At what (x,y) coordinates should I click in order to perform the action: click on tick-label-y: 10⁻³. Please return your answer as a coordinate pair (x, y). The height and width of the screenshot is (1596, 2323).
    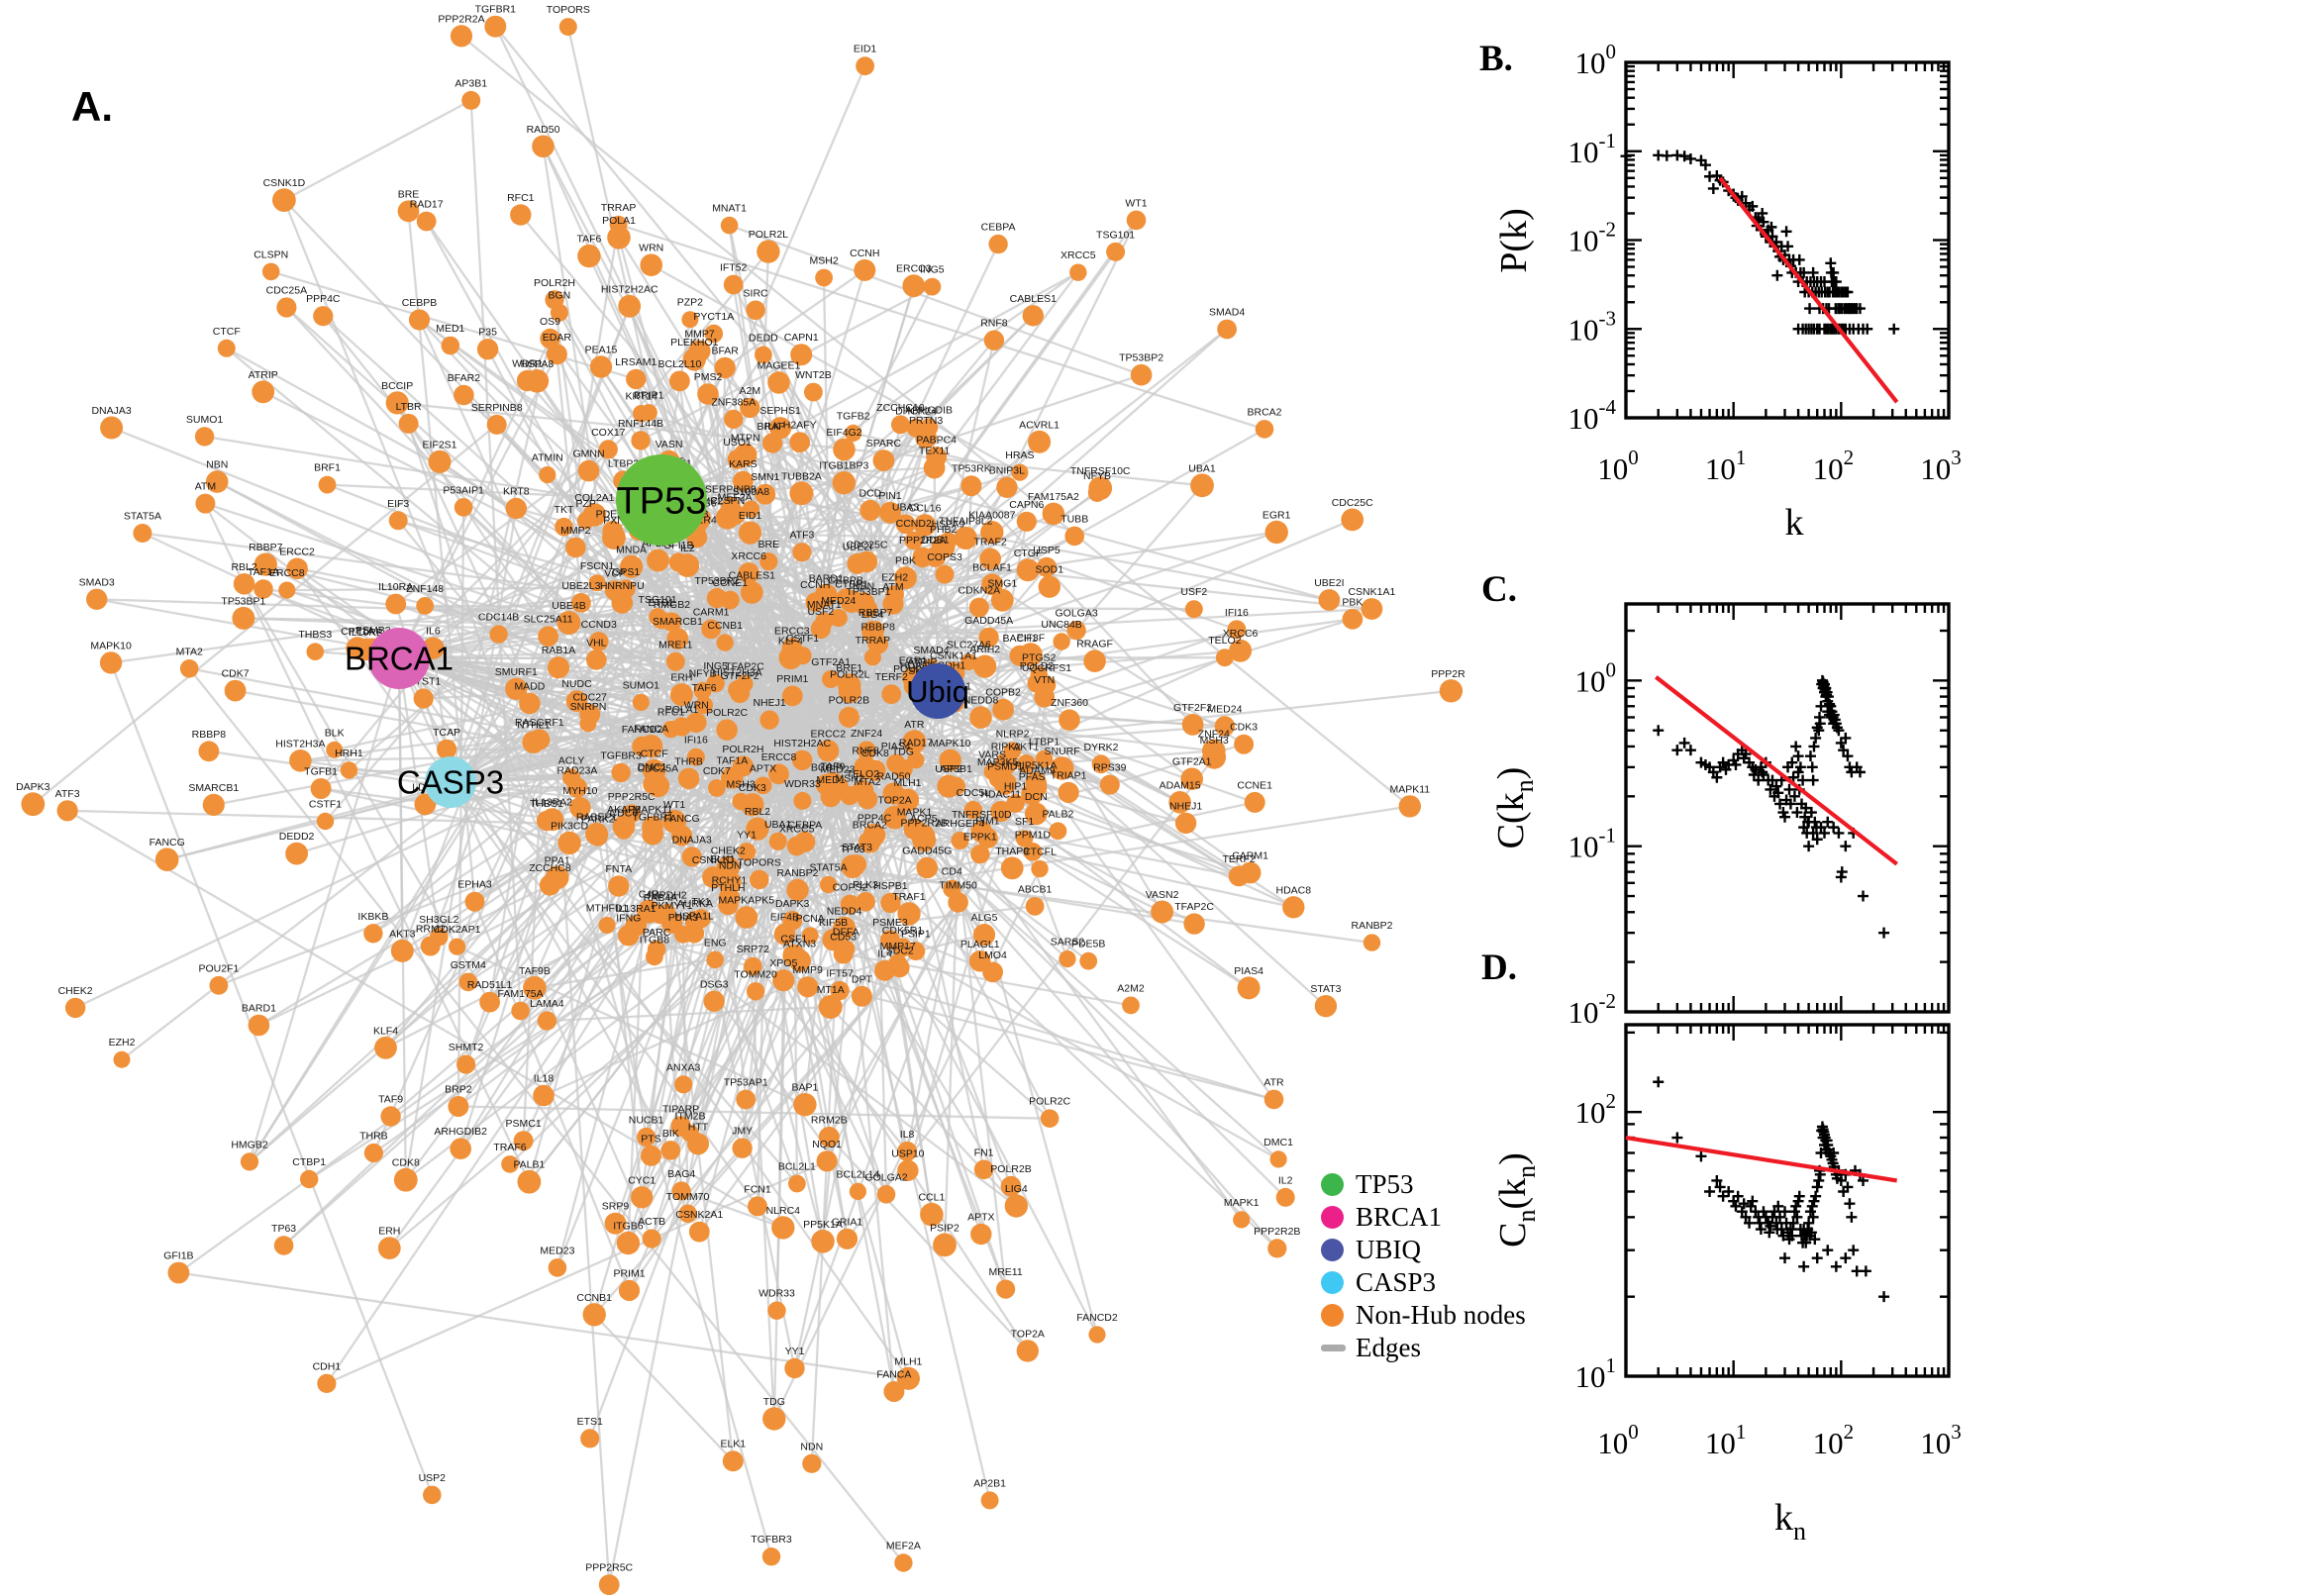
    Looking at the image, I should click on (1593, 326).